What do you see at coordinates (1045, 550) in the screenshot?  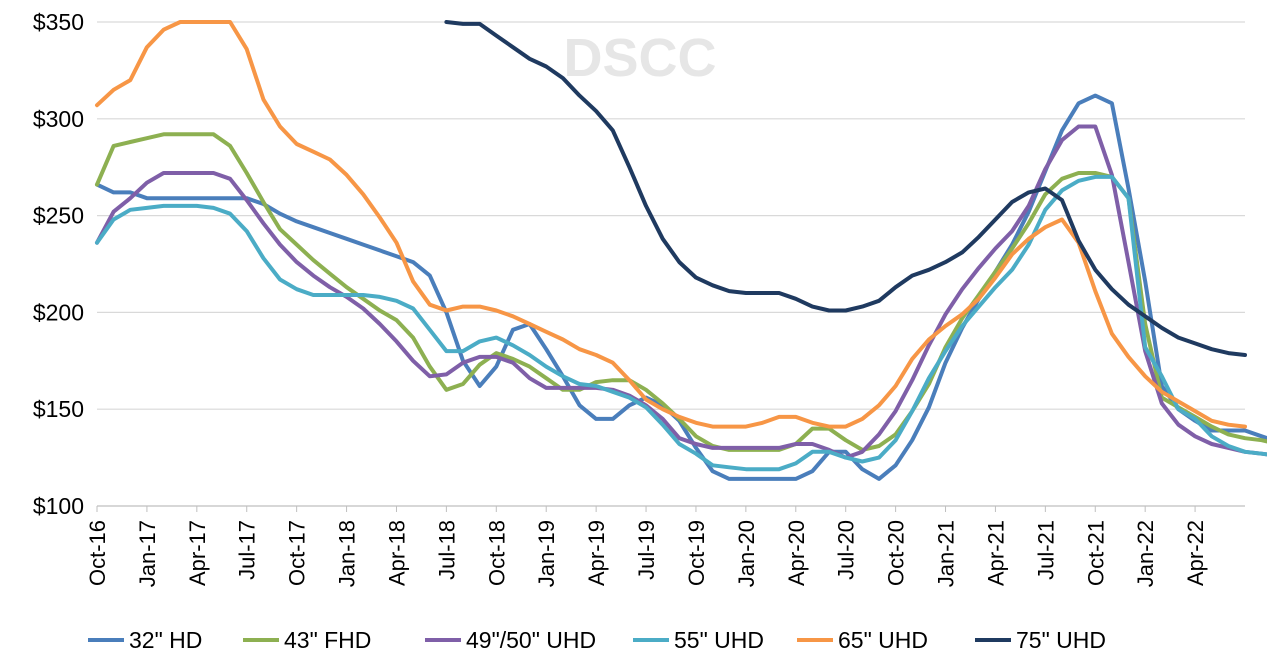 I see `x-tick-label: Jul-21` at bounding box center [1045, 550].